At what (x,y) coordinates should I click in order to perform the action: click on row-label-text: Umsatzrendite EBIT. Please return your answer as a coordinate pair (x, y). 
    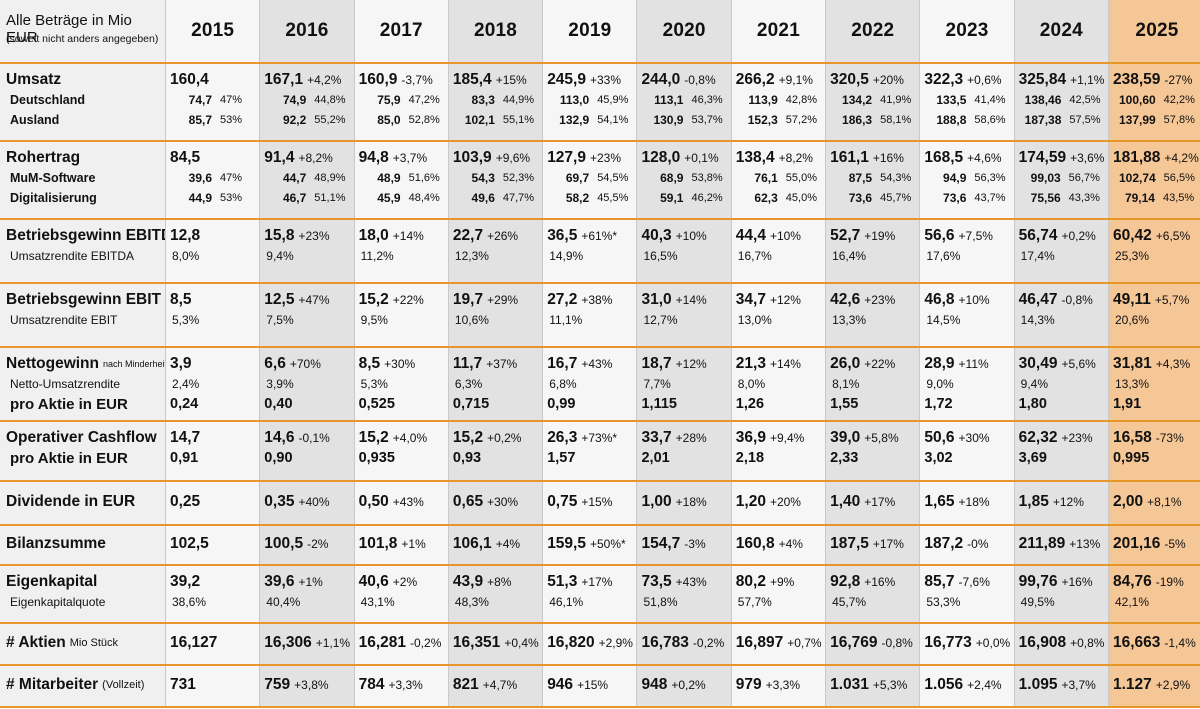
    Looking at the image, I should click on (64, 320).